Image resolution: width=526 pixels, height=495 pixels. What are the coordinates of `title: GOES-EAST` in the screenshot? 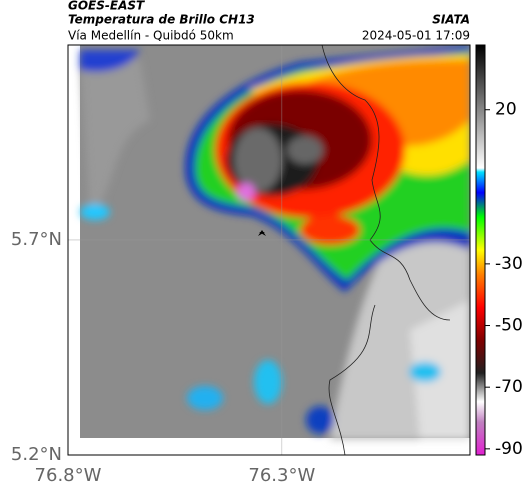 It's located at (106, 6).